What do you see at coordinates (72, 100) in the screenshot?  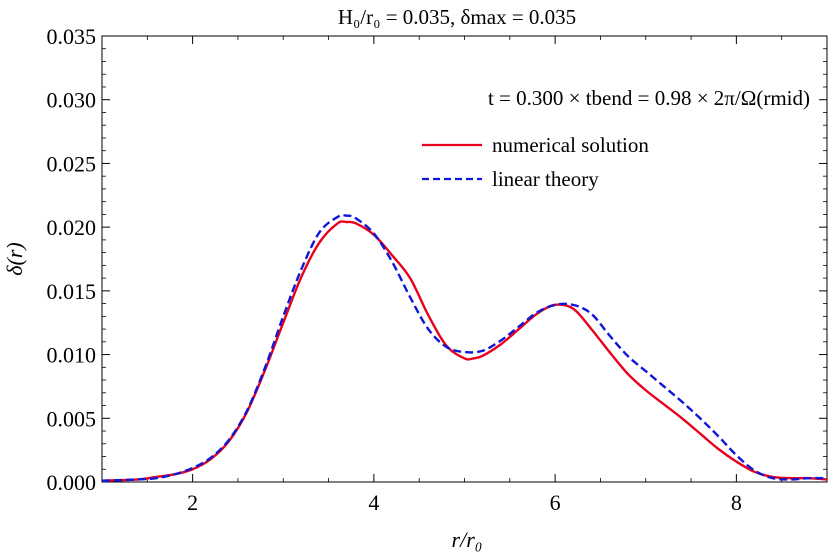 I see `y-tick-label: 0.030` at bounding box center [72, 100].